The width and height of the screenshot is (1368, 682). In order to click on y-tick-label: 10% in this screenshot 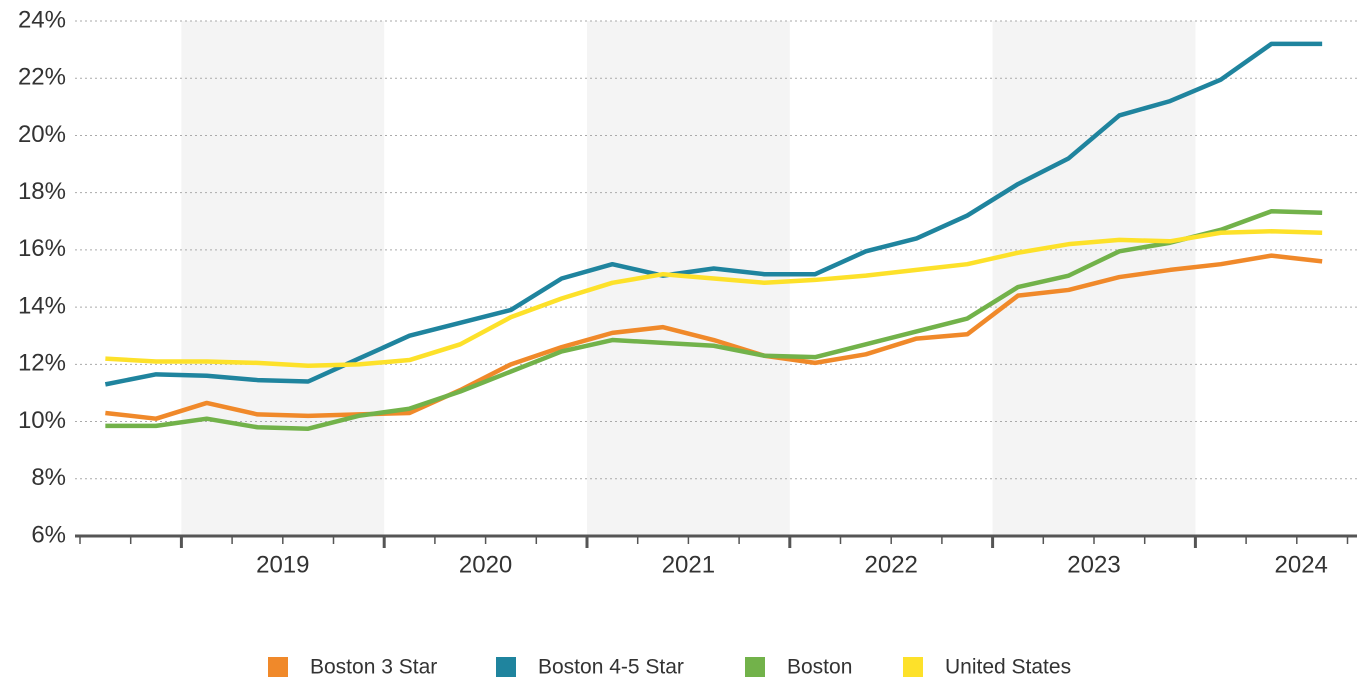, I will do `click(42, 420)`.